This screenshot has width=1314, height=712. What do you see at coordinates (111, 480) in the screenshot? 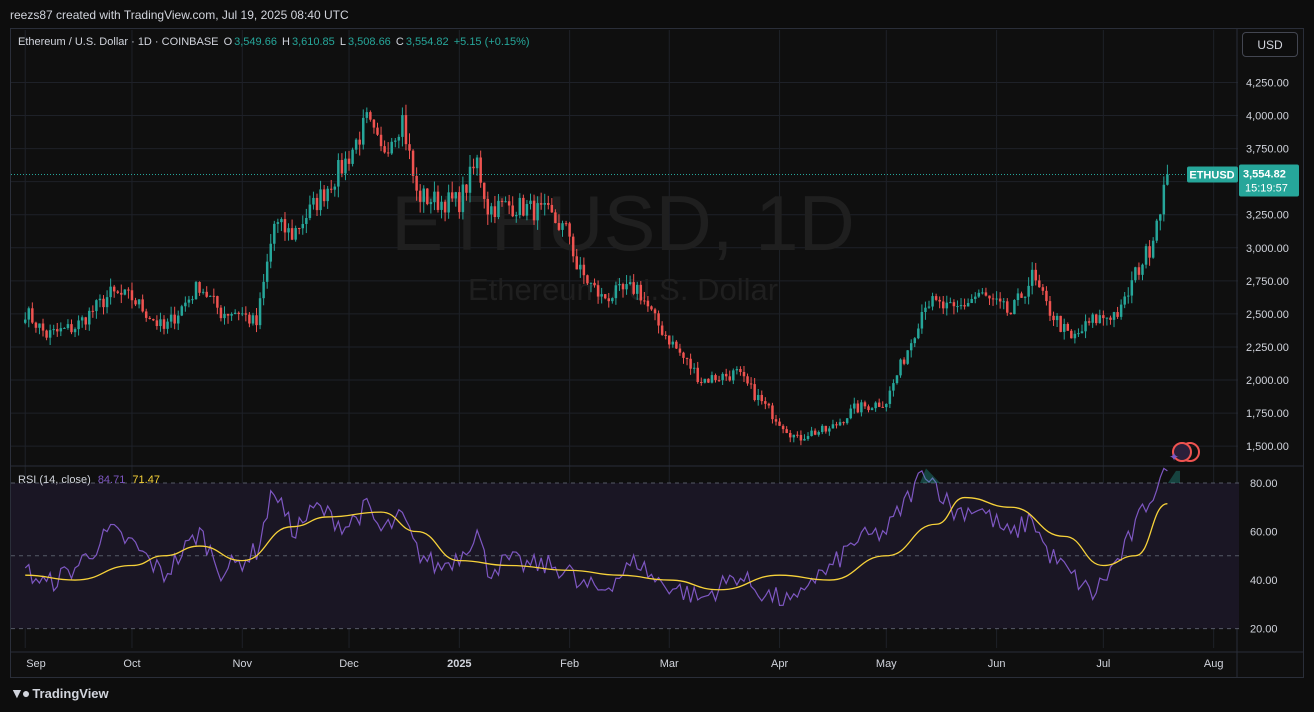
I see `rsi-value: 84.71` at bounding box center [111, 480].